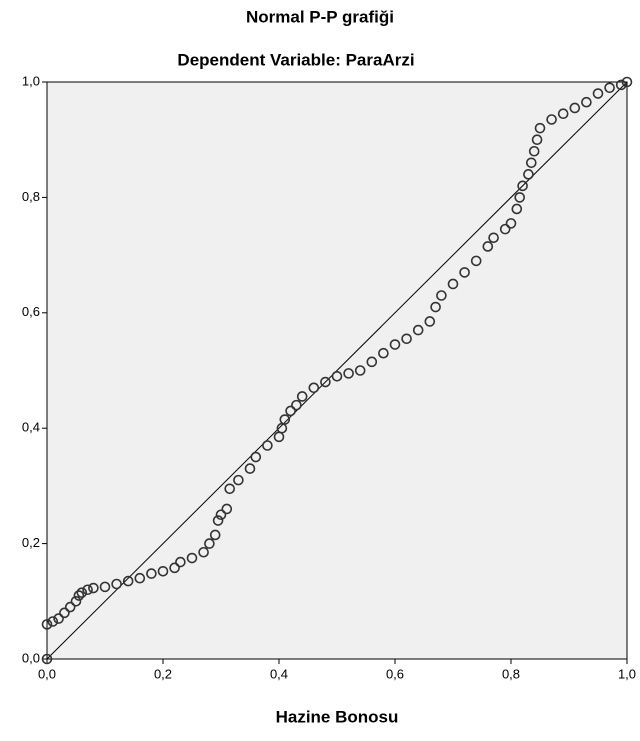  Describe the element at coordinates (31, 427) in the screenshot. I see `y-tick-label: 0,4` at that location.